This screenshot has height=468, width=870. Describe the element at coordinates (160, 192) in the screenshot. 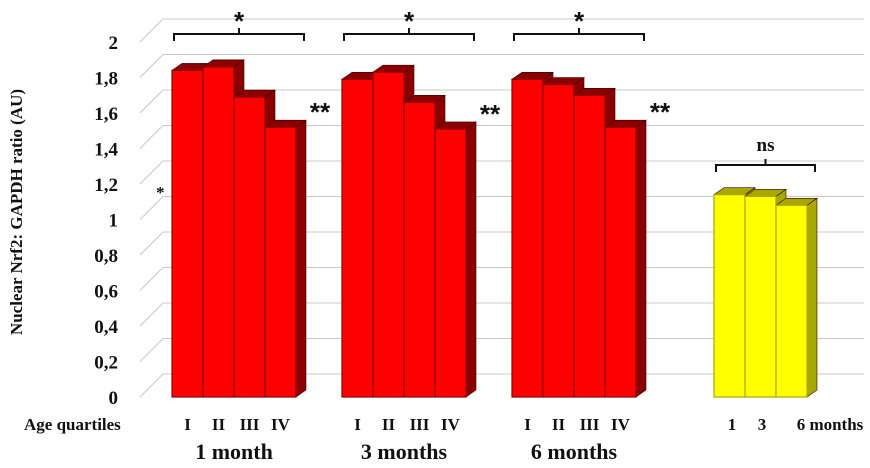

I see `stray-asterisk-annotation: *` at that location.